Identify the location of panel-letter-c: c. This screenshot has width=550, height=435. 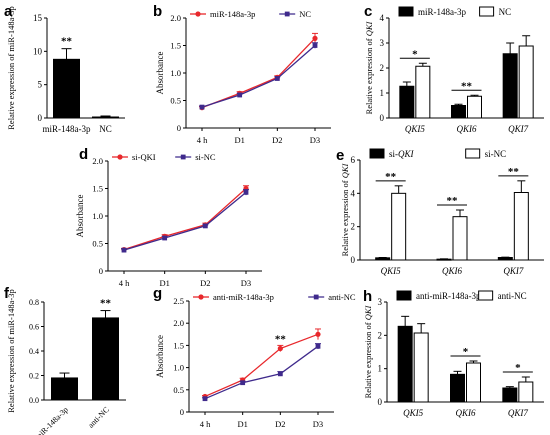
(368, 11).